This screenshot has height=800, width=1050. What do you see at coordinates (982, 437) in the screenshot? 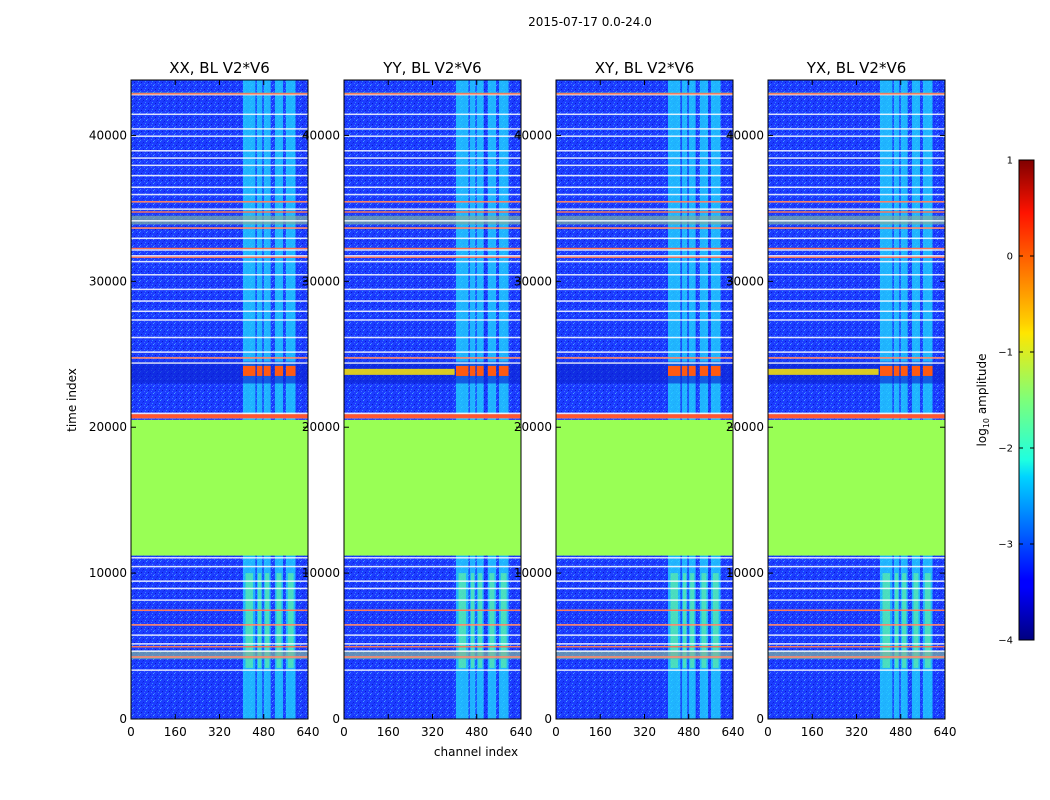
I see `colorbar-label-main: log` at bounding box center [982, 437].